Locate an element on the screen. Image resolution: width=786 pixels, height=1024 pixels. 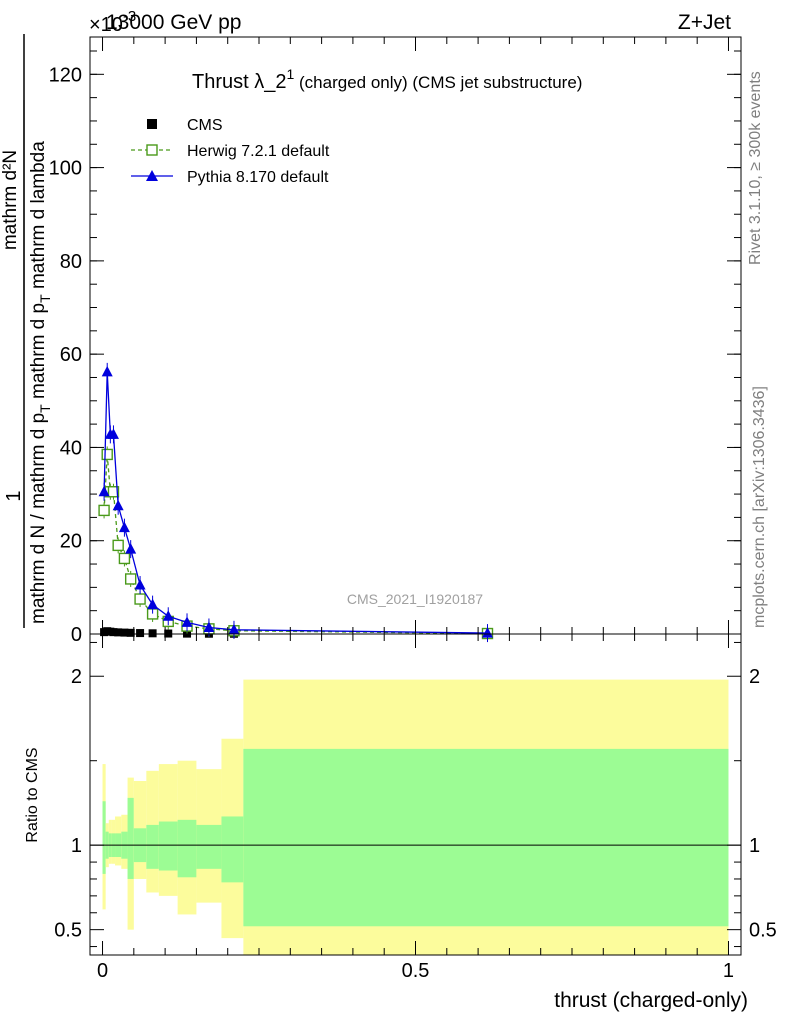
process-label: Z+Jet is located at coordinates (704, 22).